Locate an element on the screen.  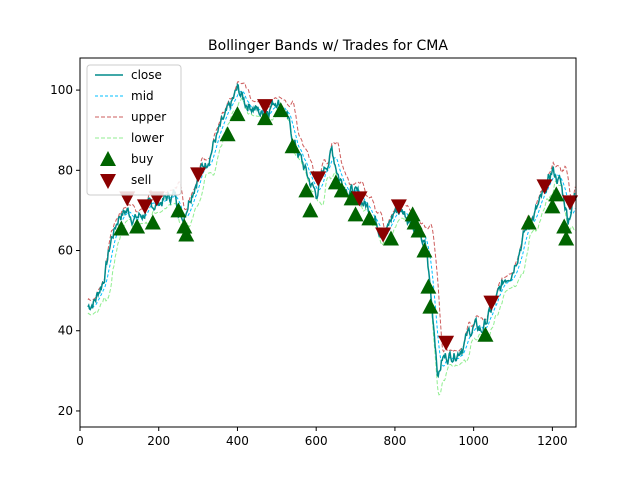
x-tick-label: 800 is located at coordinates (394, 441).